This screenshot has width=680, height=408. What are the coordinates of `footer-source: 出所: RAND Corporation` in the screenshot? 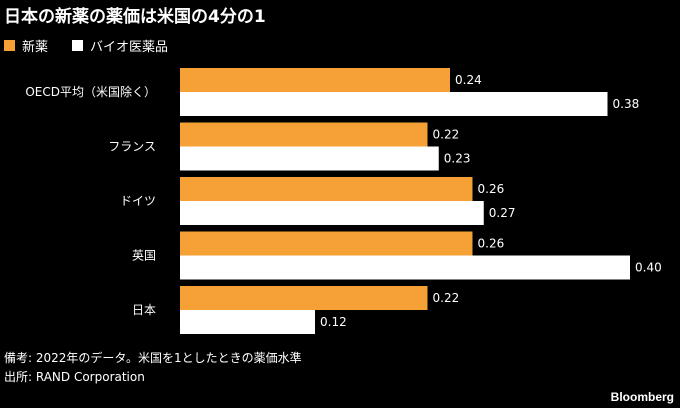 It's located at (74, 377).